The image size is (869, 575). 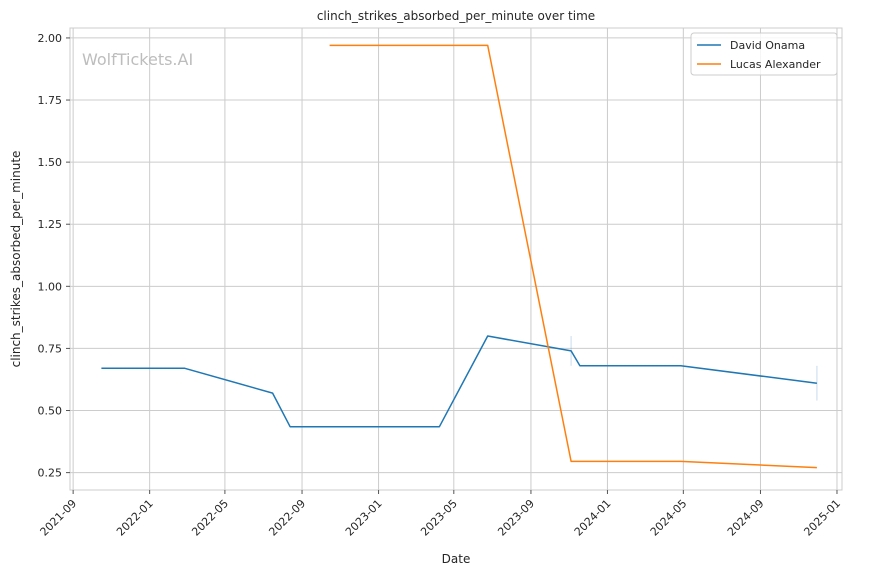 What do you see at coordinates (210, 518) in the screenshot?
I see `x-tick-label: 2022-05` at bounding box center [210, 518].